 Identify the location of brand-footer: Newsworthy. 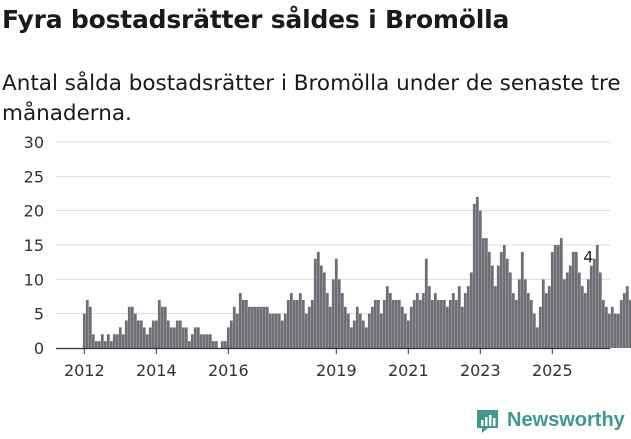
(549, 420).